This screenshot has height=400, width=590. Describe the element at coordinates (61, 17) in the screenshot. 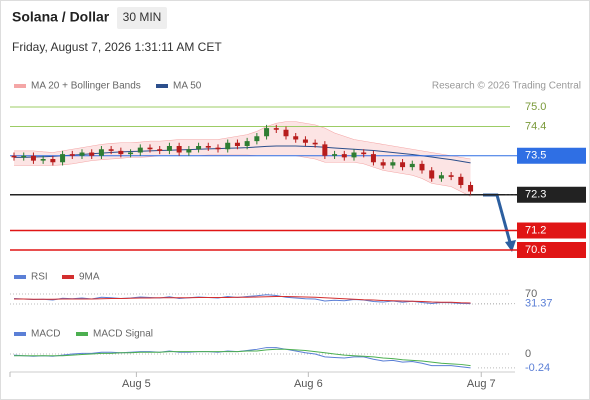

I see `chart-title: Solana / Dollar` at that location.